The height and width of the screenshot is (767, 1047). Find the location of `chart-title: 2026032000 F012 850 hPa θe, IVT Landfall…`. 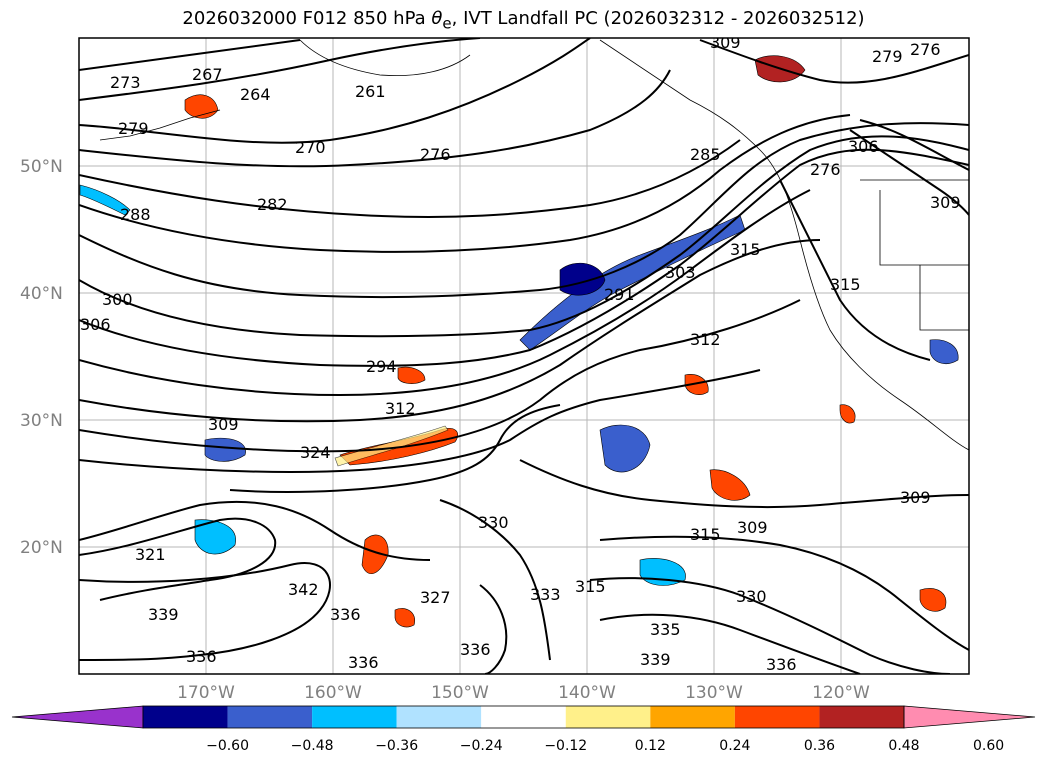

chart-title: 2026032000 F012 850 hPa θe, IVT Landfall… is located at coordinates (523, 20).